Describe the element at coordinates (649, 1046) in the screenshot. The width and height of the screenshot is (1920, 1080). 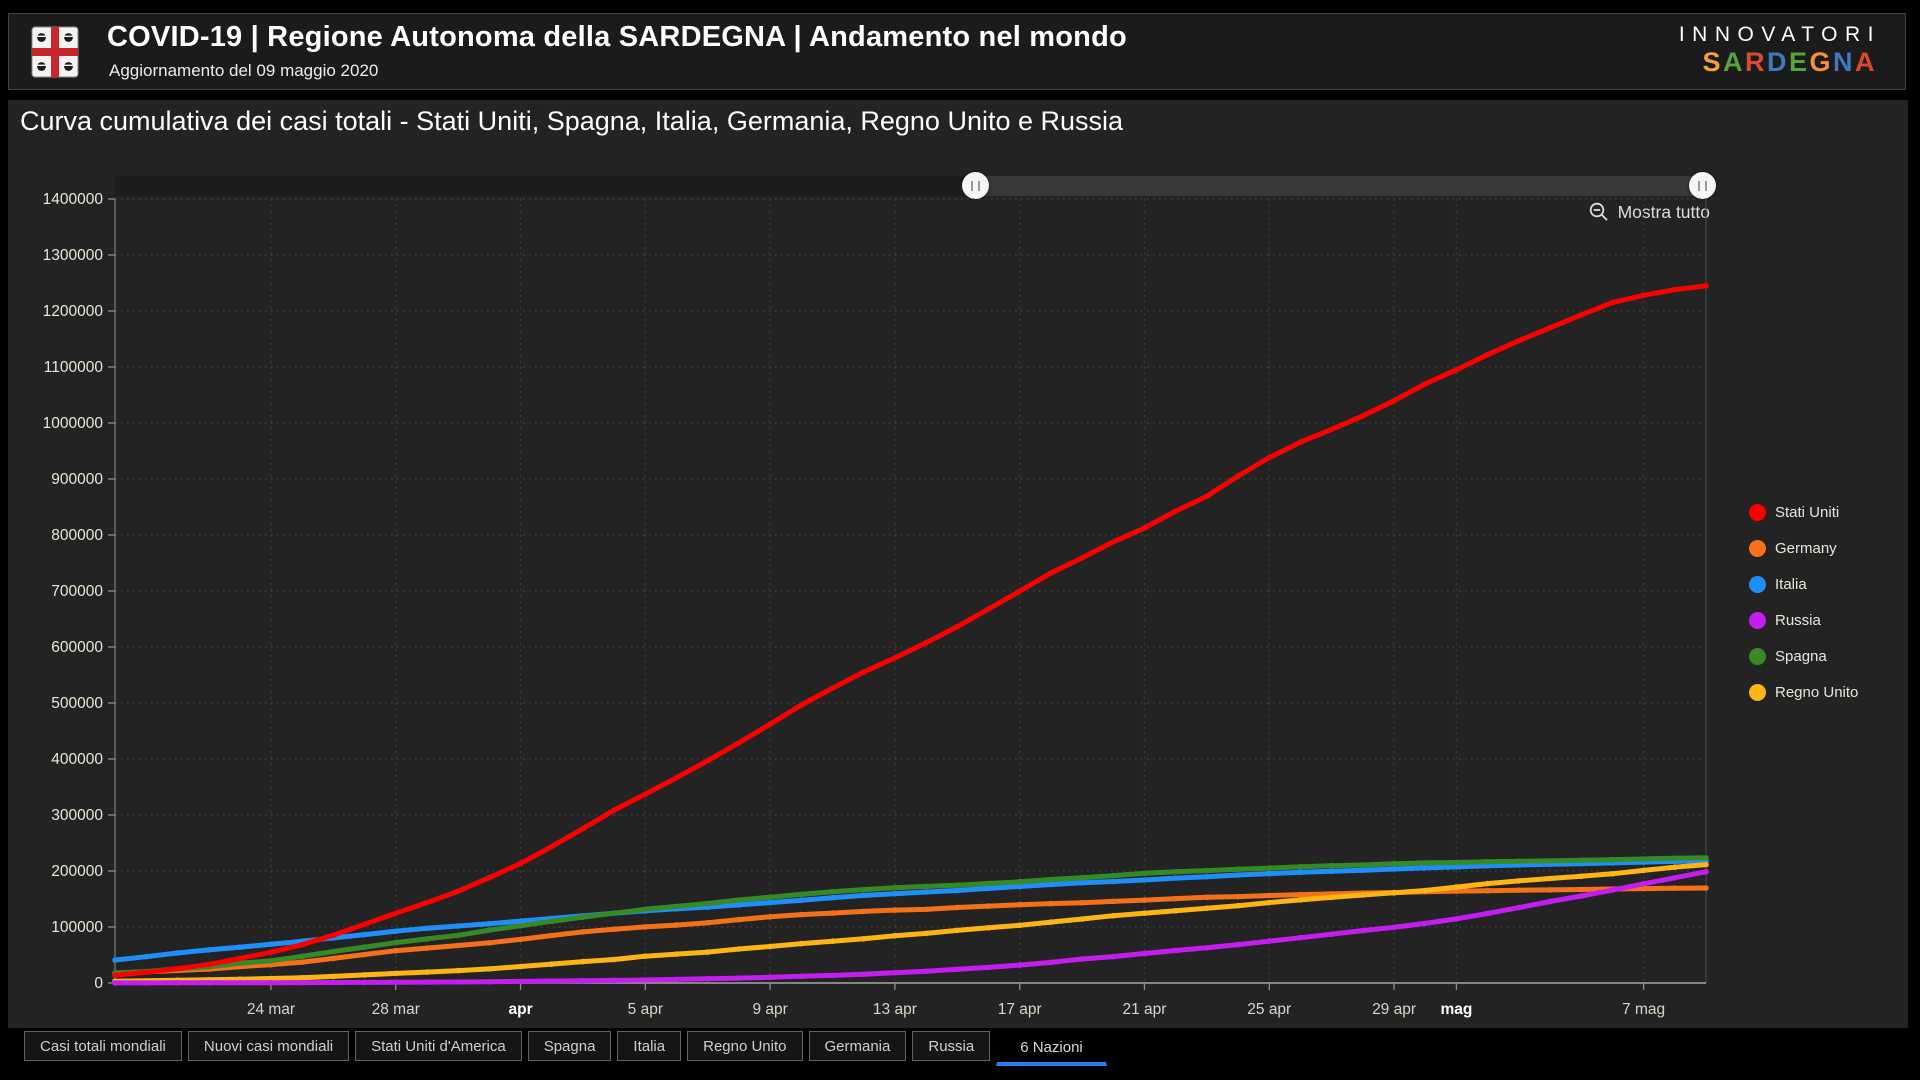
I see `tab-italia: Italia` at that location.